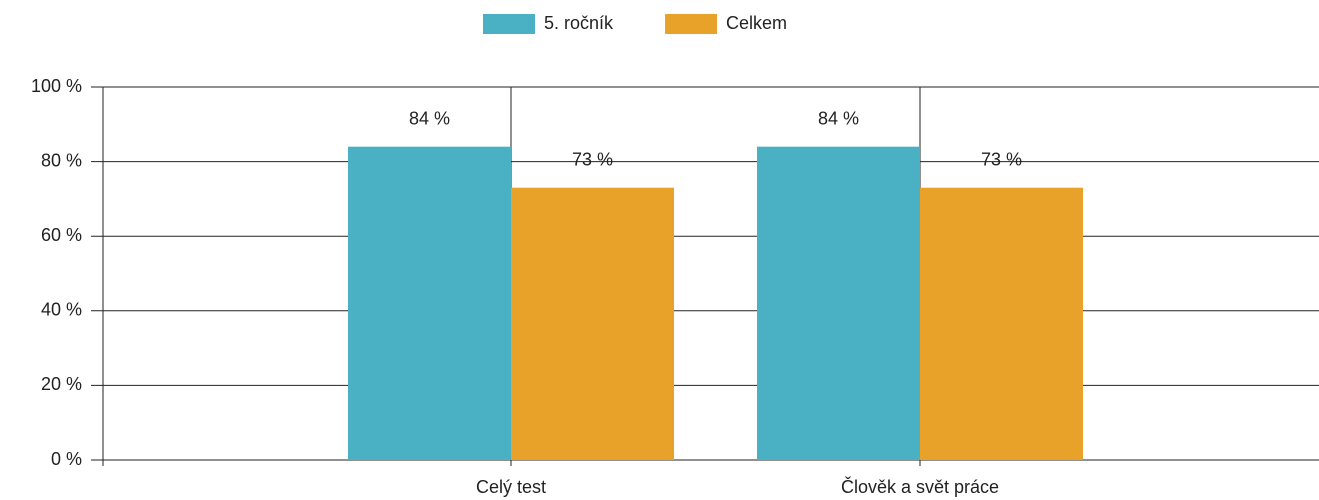 The height and width of the screenshot is (500, 1319). Describe the element at coordinates (920, 486) in the screenshot. I see `x-tick-label: Člověk a svět práce` at that location.